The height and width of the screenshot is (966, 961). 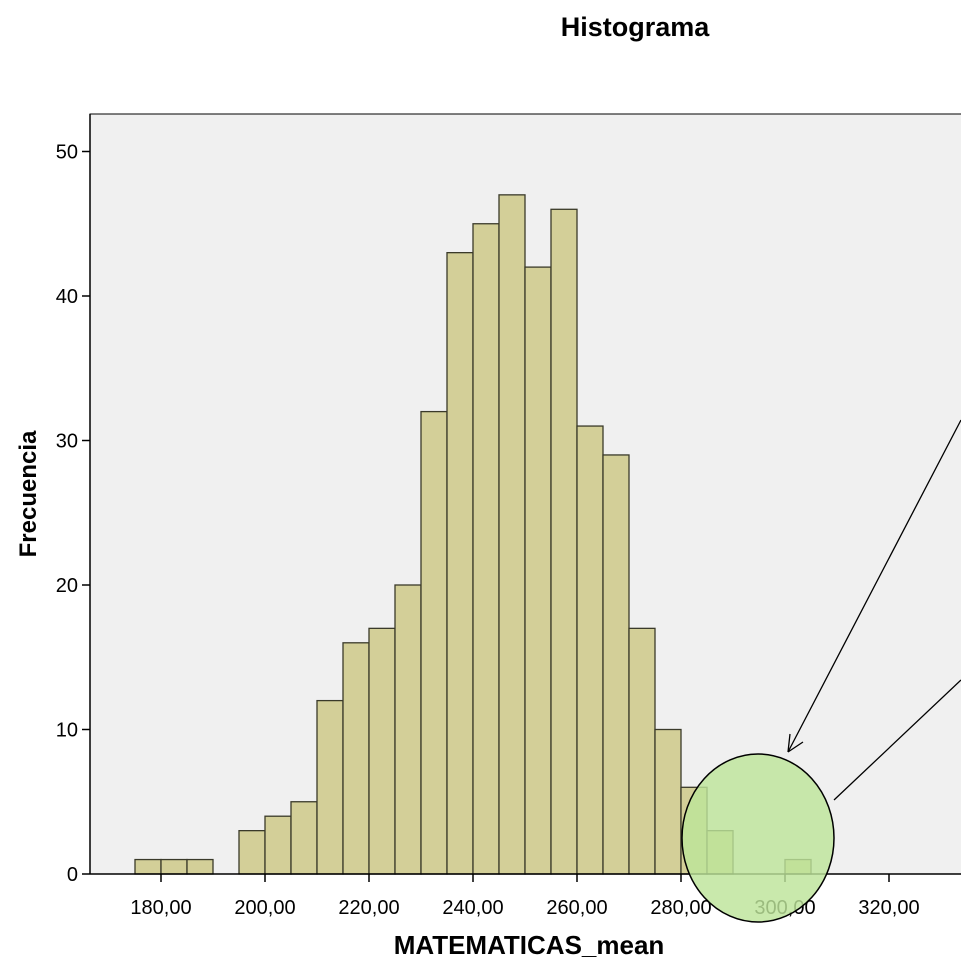 I want to click on y-tick-label: 30, so click(x=67, y=442).